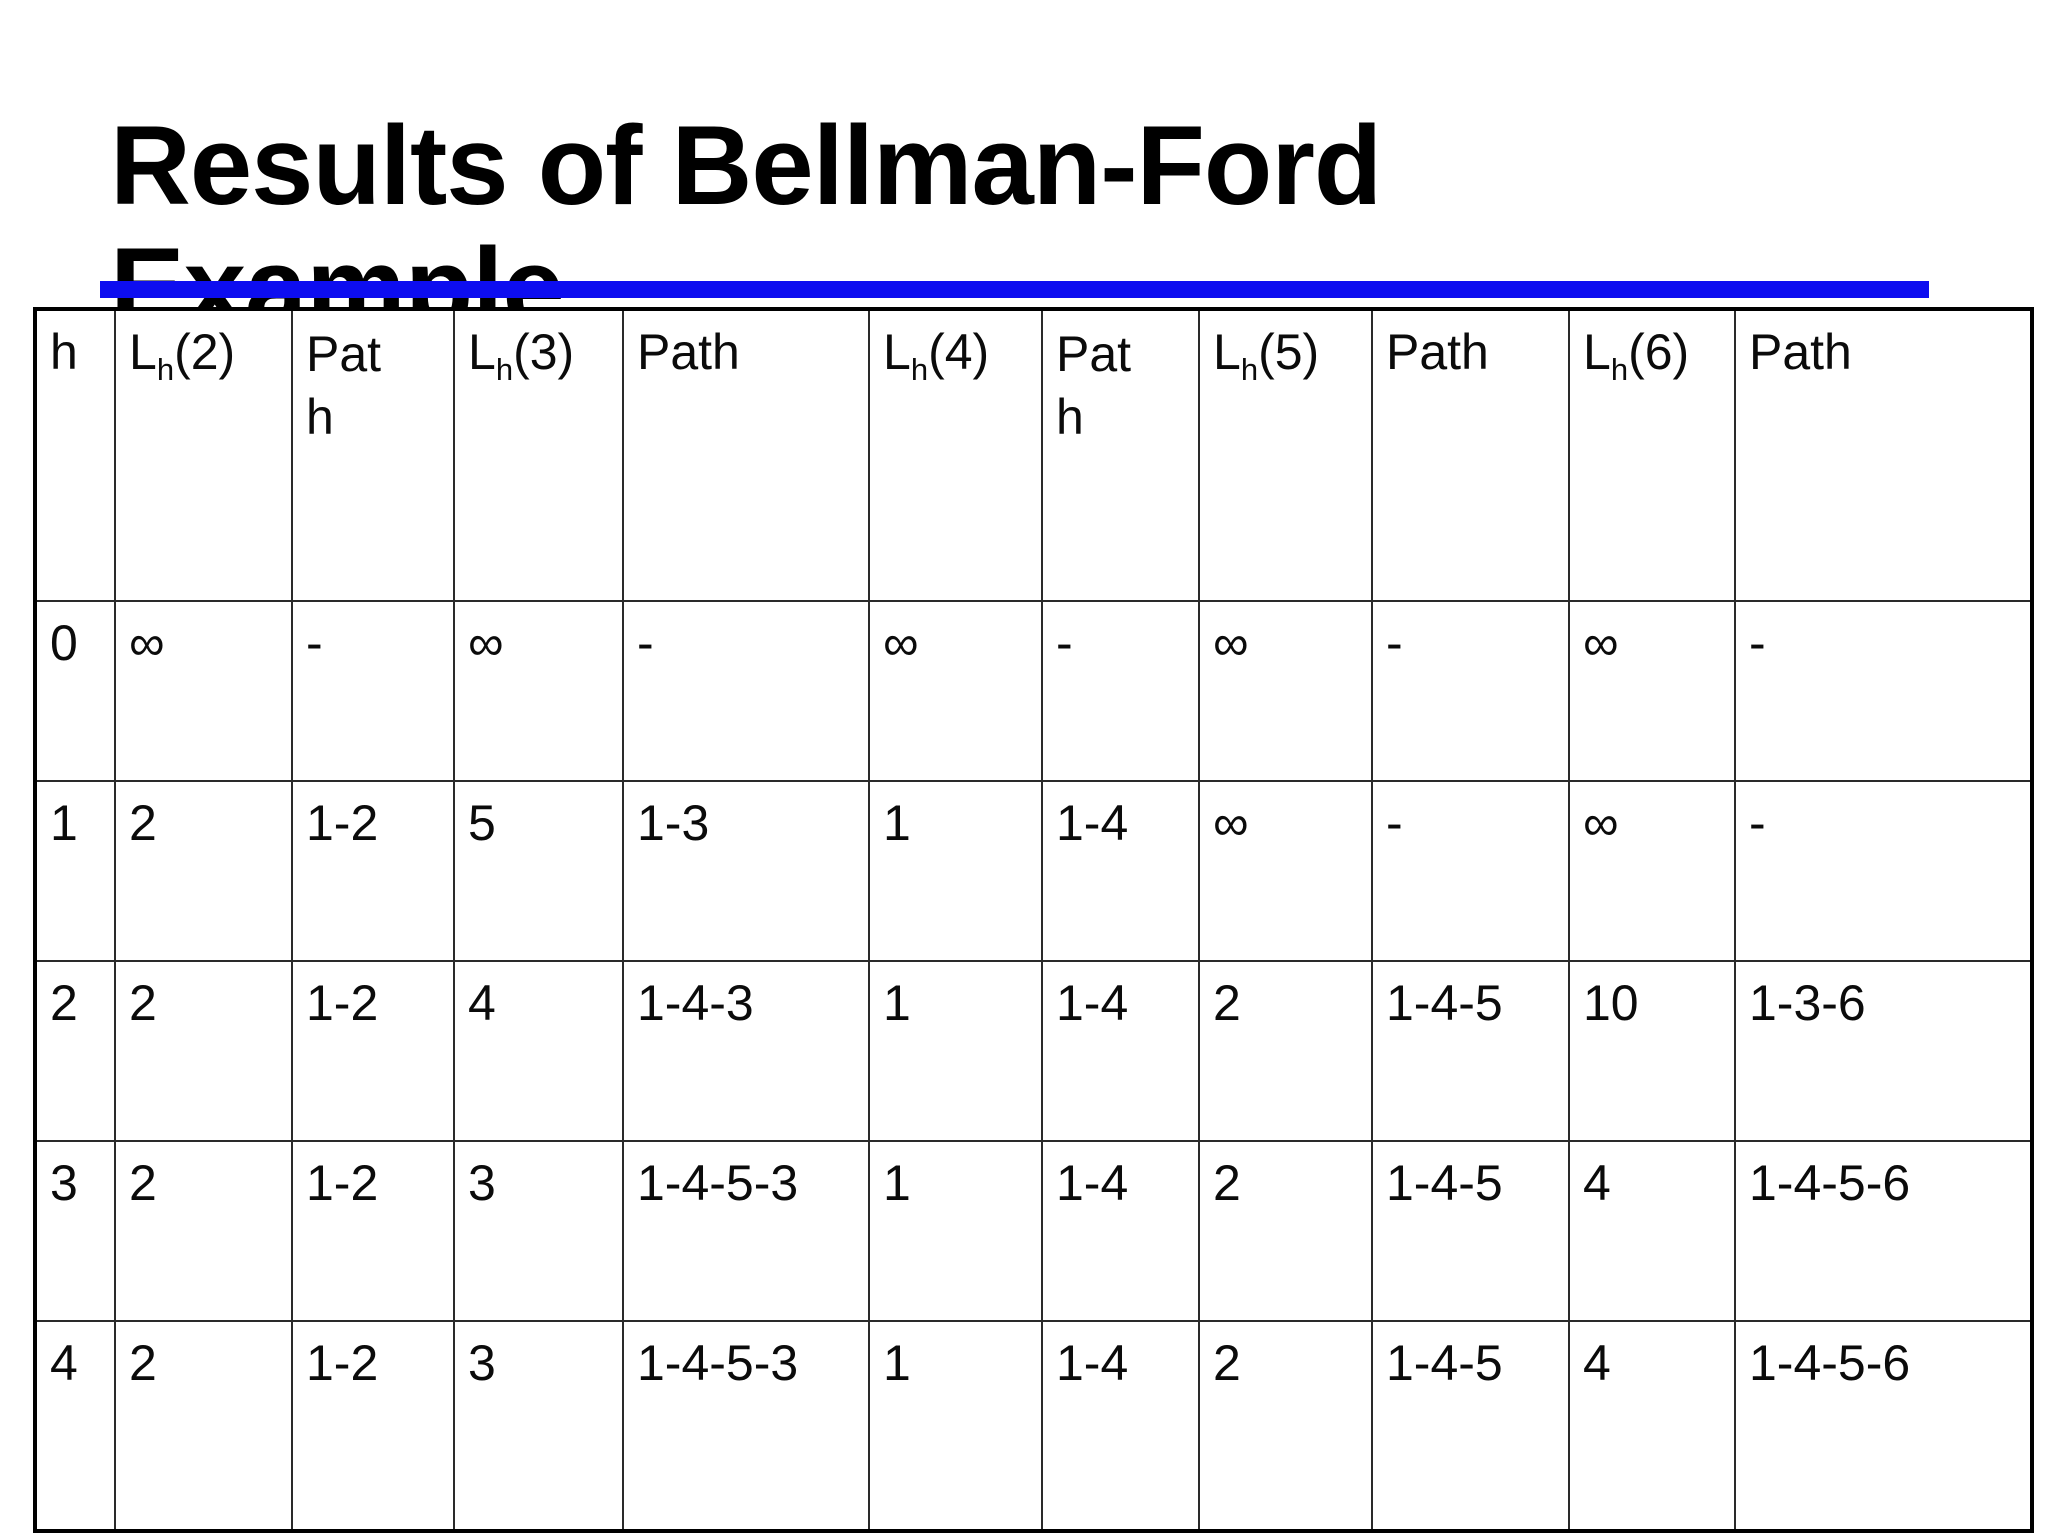 The width and height of the screenshot is (2048, 1536). What do you see at coordinates (746, 1051) in the screenshot?
I see `table-cell: 1-4-3` at bounding box center [746, 1051].